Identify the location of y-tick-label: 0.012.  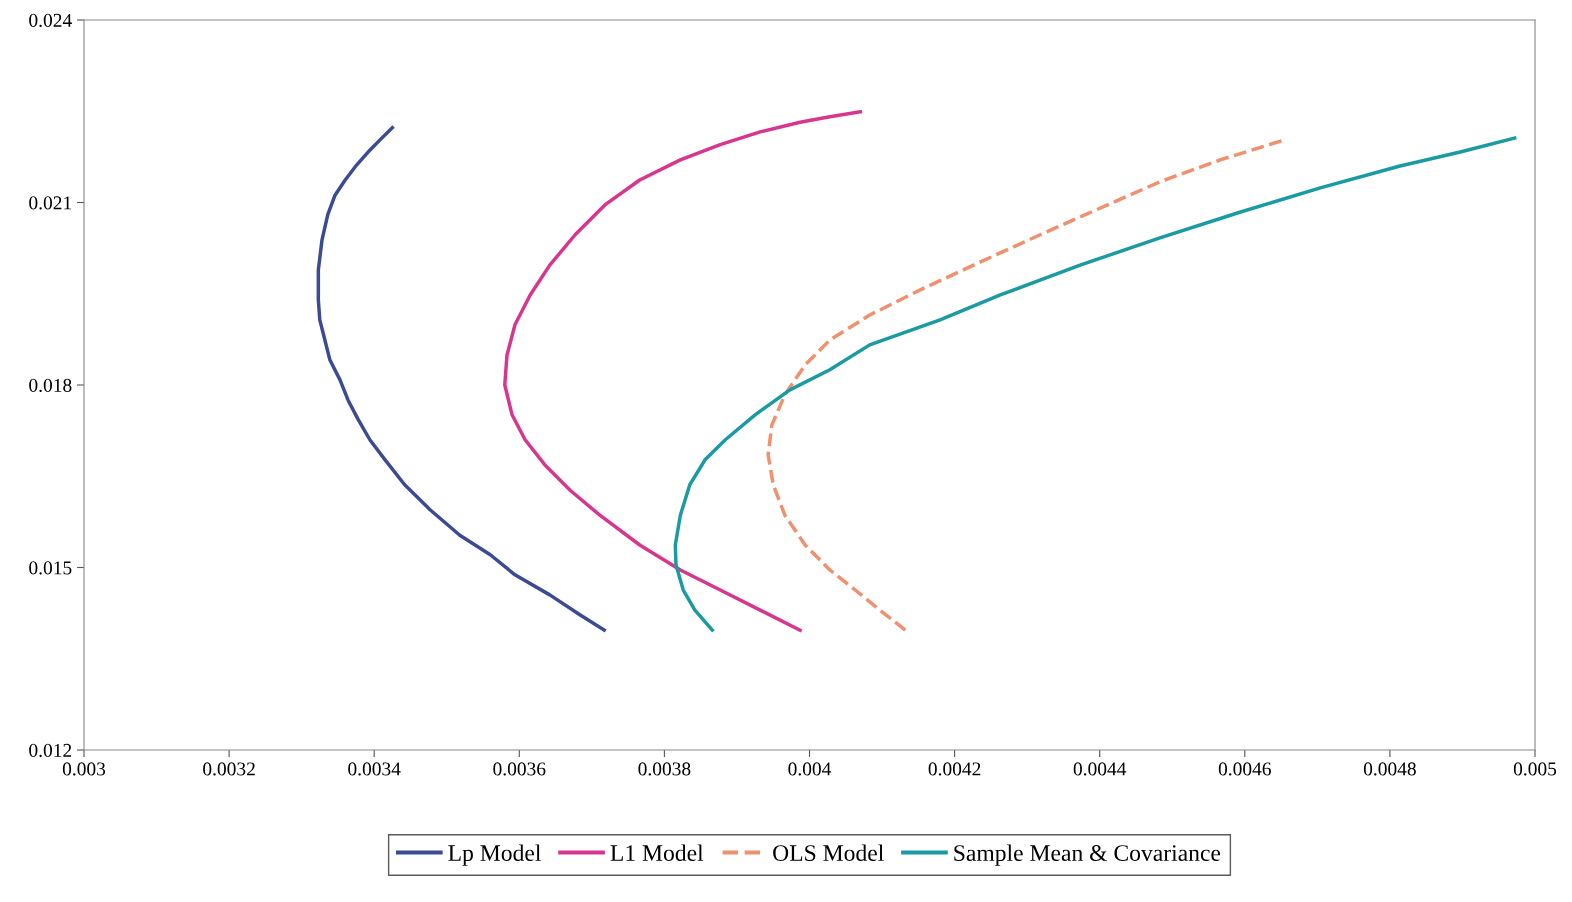
(50, 750).